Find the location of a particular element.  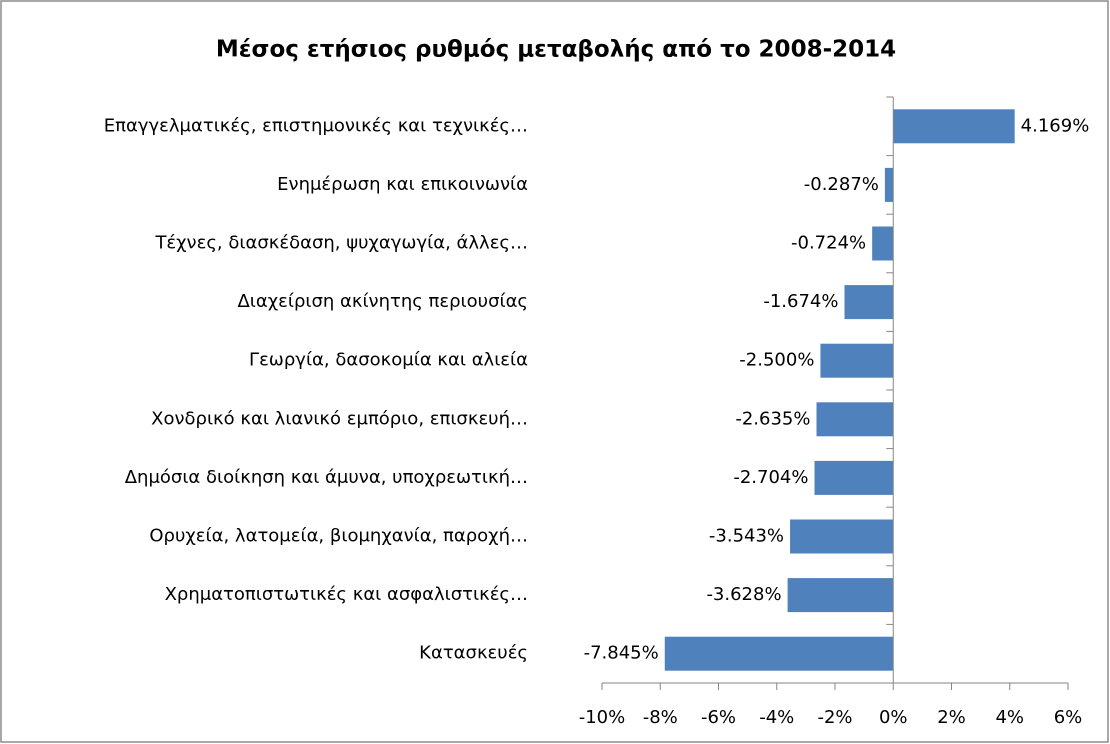

x-tick-label: 0% is located at coordinates (893, 717).